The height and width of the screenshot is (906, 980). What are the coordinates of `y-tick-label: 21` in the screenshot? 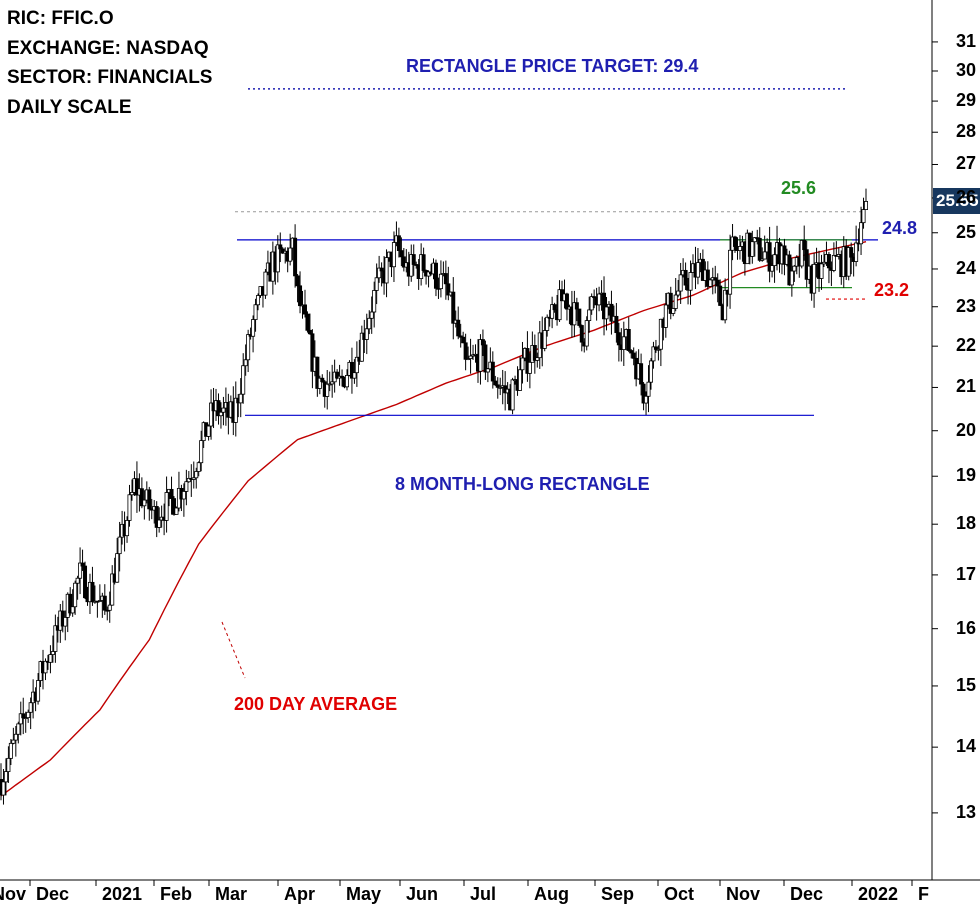 It's located at (966, 386).